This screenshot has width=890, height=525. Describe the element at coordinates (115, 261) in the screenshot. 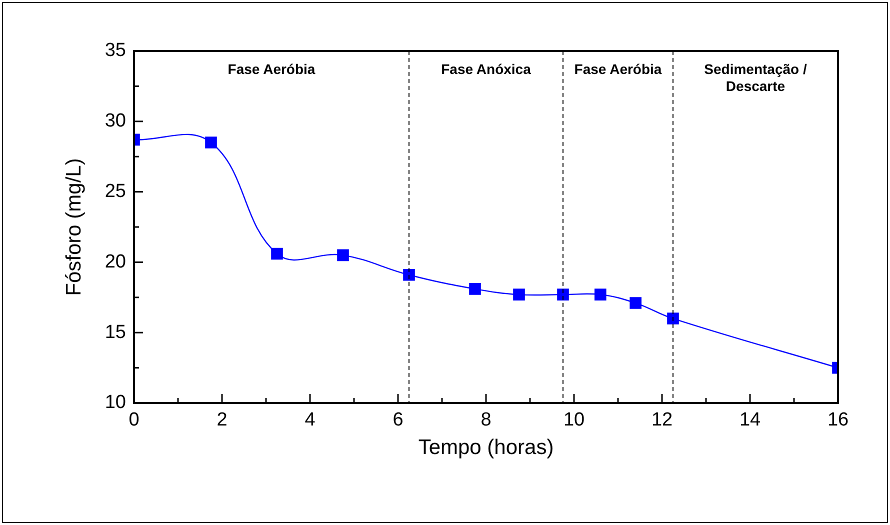

I see `y-tick-label: 20` at that location.